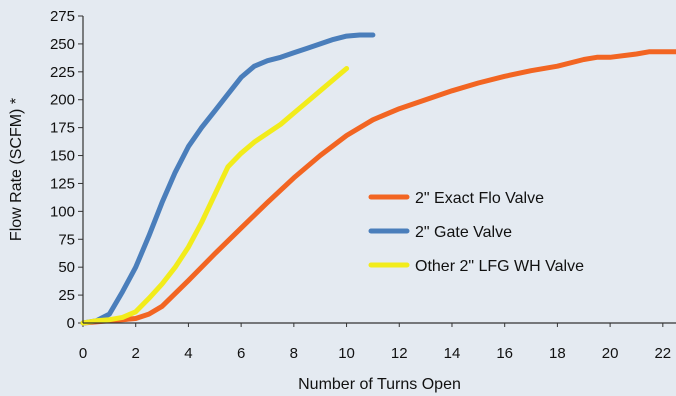  Describe the element at coordinates (66, 170) in the screenshot. I see `y-axis-ticks: 0 25 50 75 100 125 150 175 200 225 250 275` at that location.